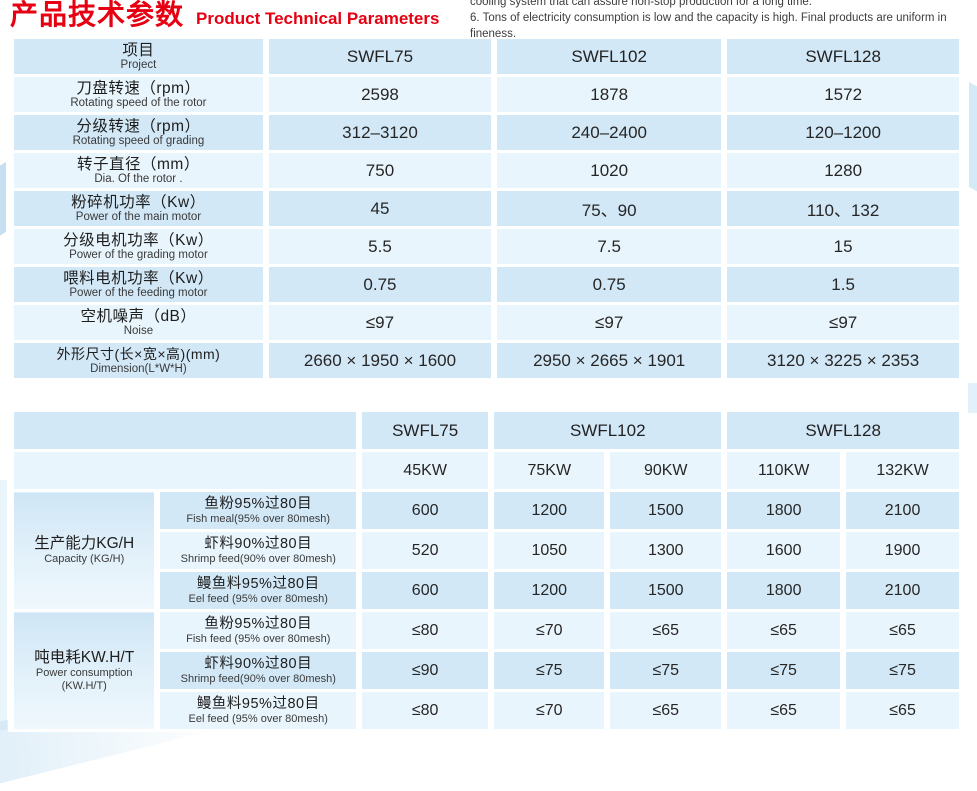 This screenshot has width=977, height=791. What do you see at coordinates (138, 360) in the screenshot?
I see `param-label-cell: 外形尺寸(长×宽×高)(mm) Dimension(L*W*H)` at bounding box center [138, 360].